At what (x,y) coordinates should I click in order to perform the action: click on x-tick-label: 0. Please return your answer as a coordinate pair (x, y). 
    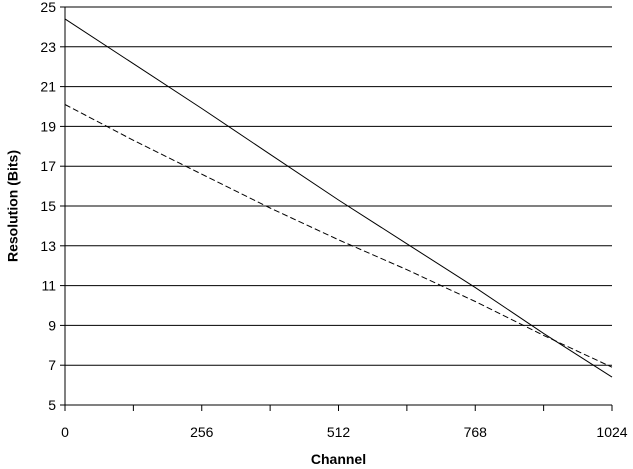
    Looking at the image, I should click on (65, 432).